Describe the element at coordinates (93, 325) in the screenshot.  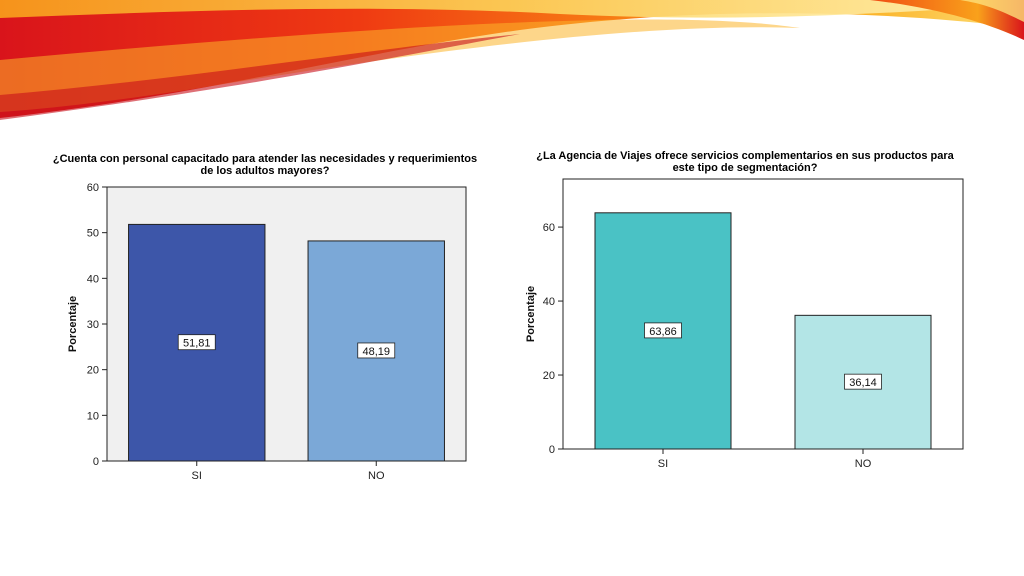
I see `y-tick-label: 30` at that location.